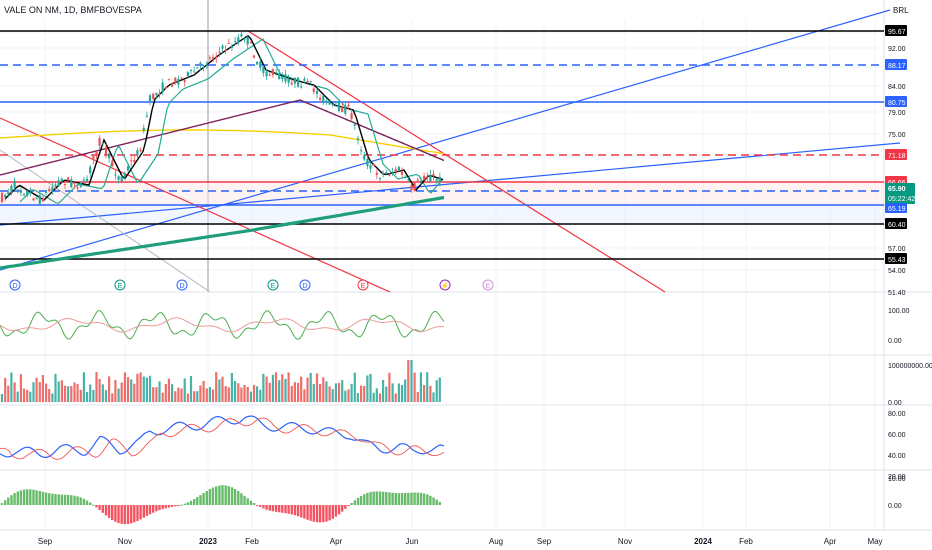 The image size is (932, 550). What do you see at coordinates (125, 541) in the screenshot?
I see `x-tick-1: Nov` at bounding box center [125, 541].